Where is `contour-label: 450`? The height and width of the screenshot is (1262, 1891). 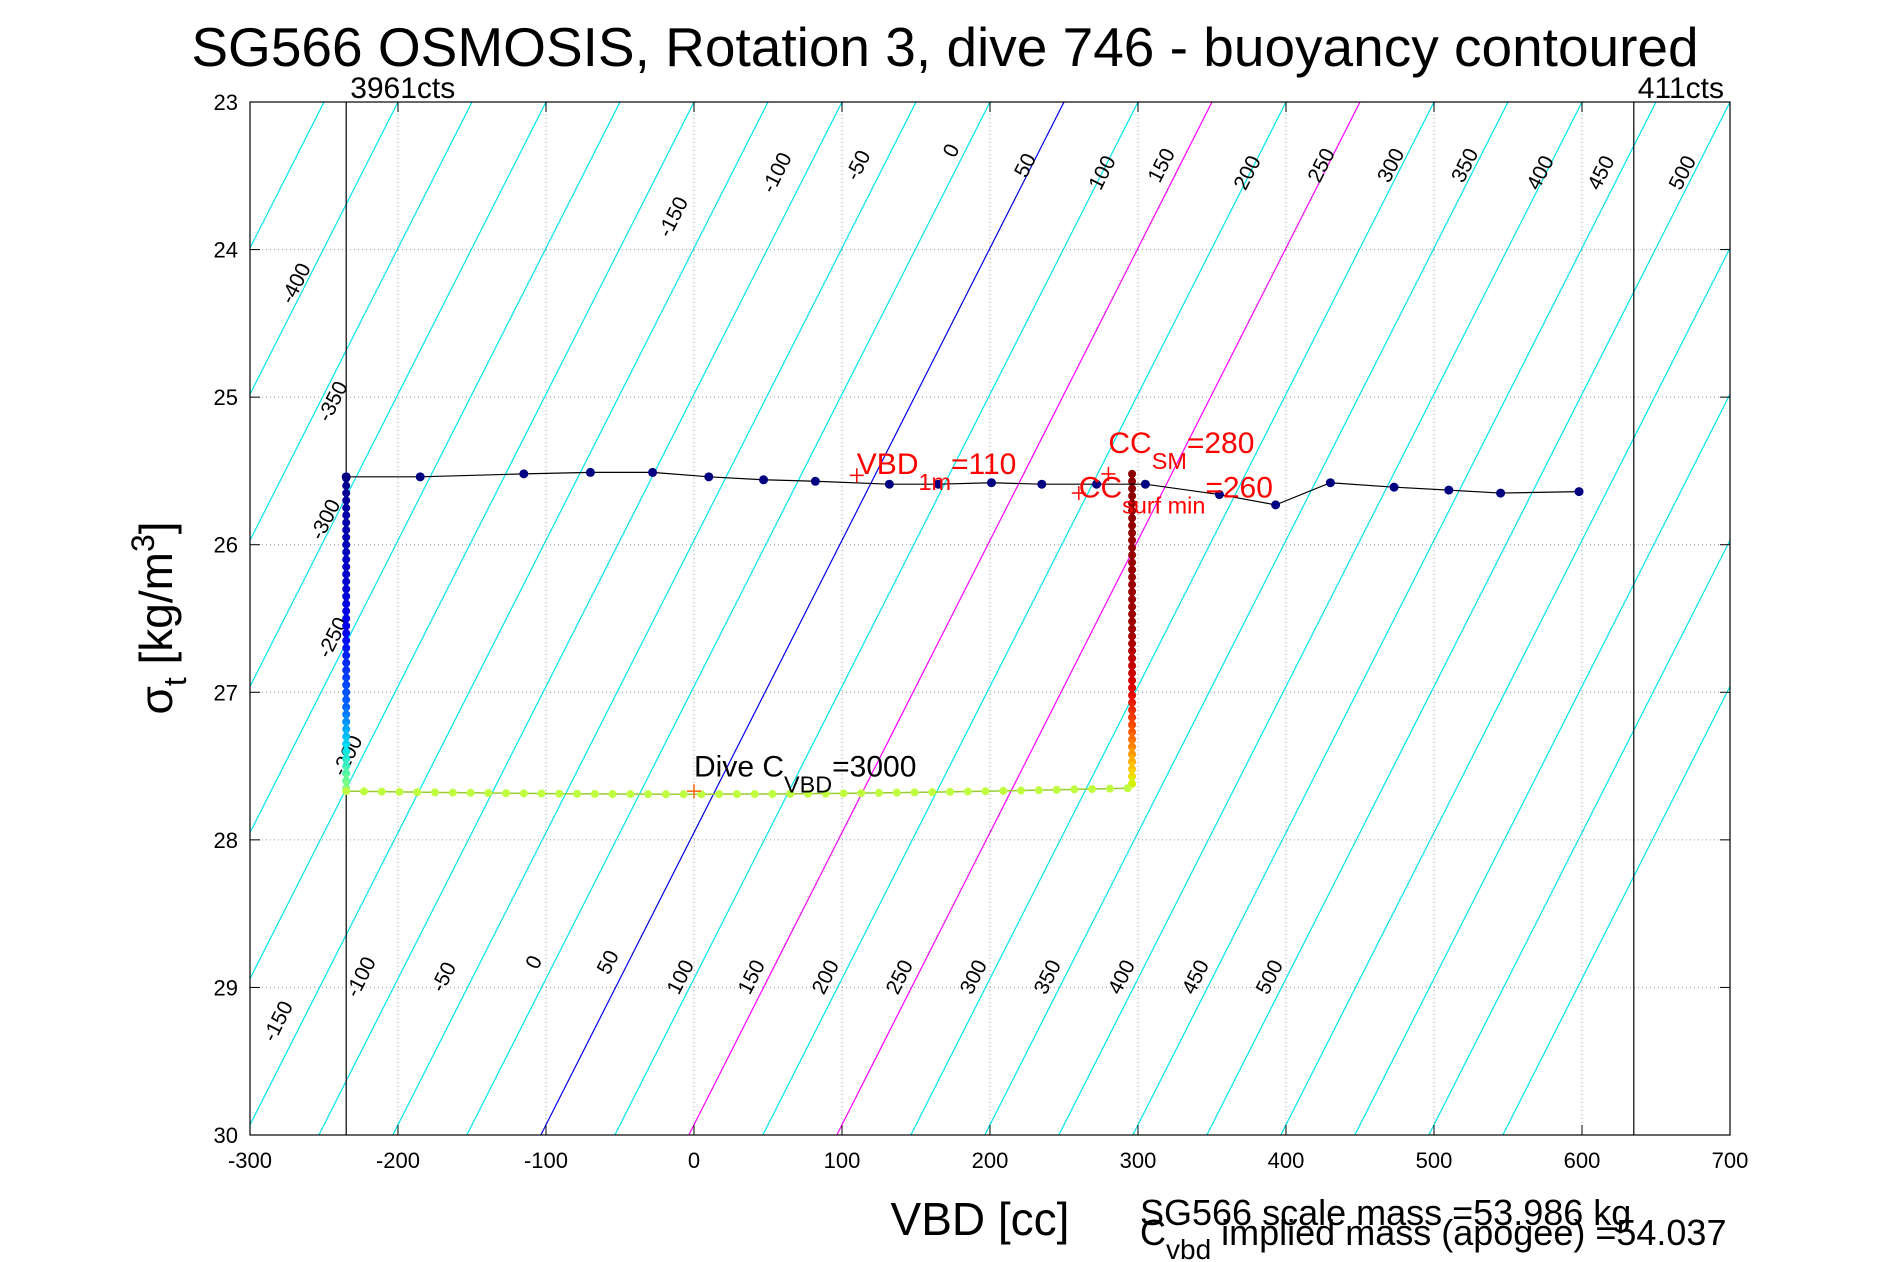 contour-label: 450 is located at coordinates (1601, 173).